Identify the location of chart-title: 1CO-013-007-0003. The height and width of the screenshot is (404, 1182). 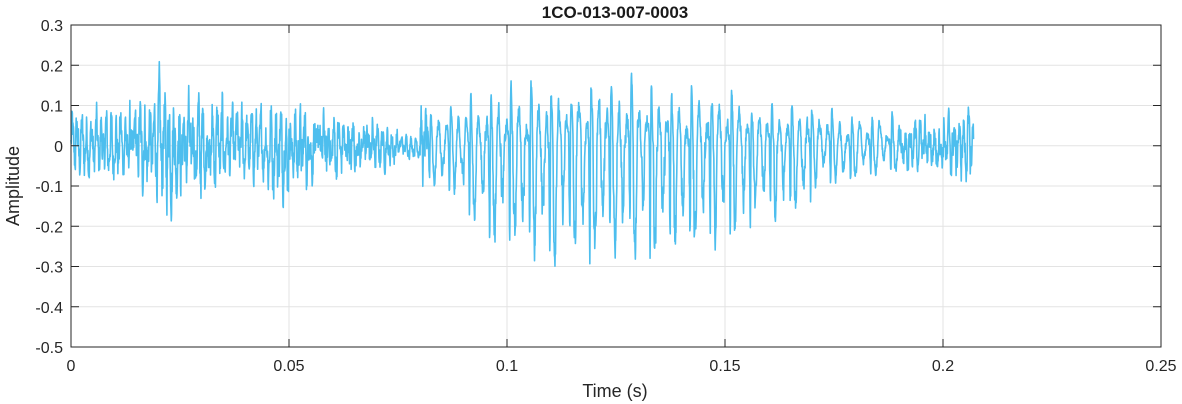
(615, 12).